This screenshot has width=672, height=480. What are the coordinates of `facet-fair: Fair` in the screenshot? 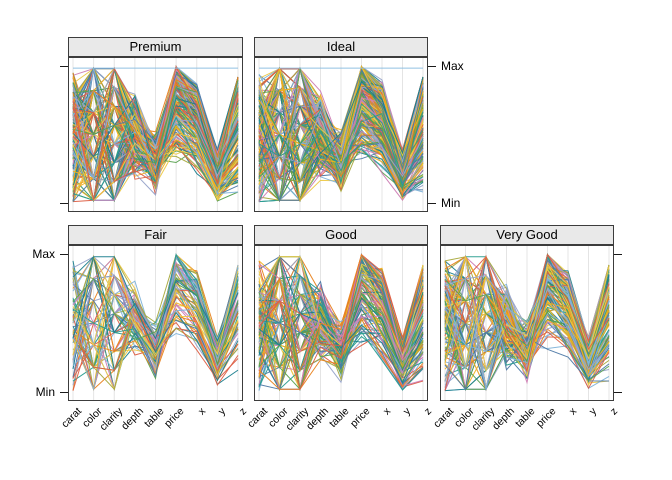 It's located at (155, 313).